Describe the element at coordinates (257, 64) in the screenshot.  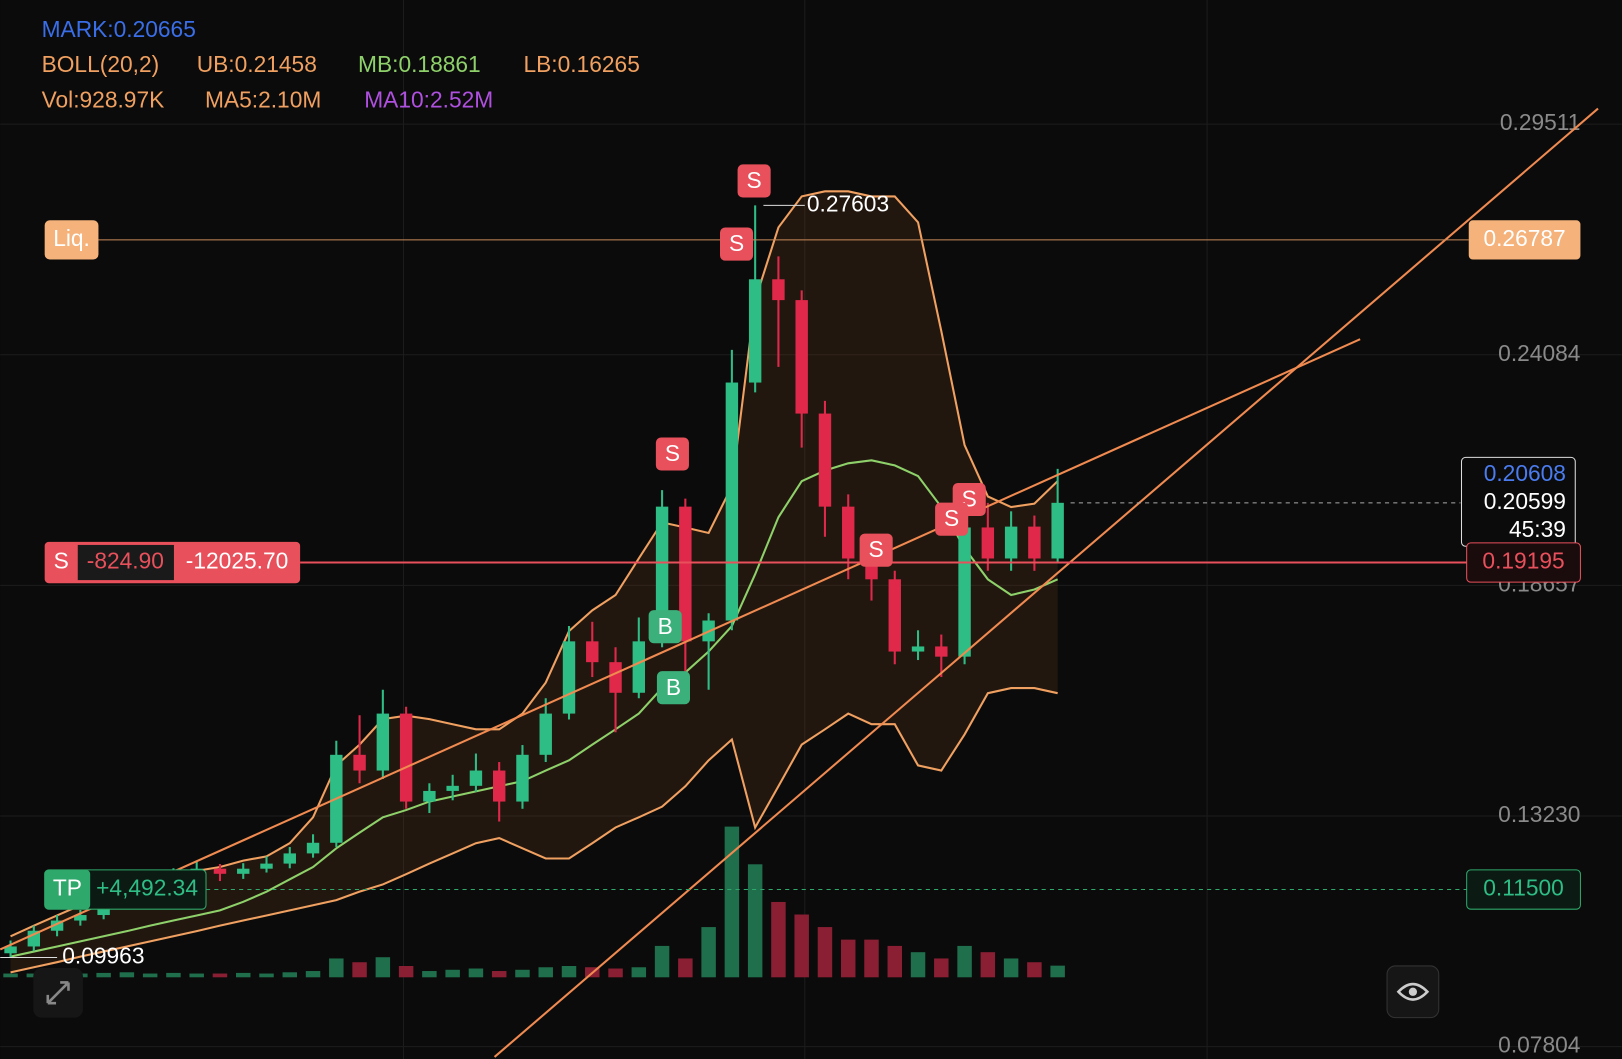
I see `boll-ub: UB:0.21458` at that location.